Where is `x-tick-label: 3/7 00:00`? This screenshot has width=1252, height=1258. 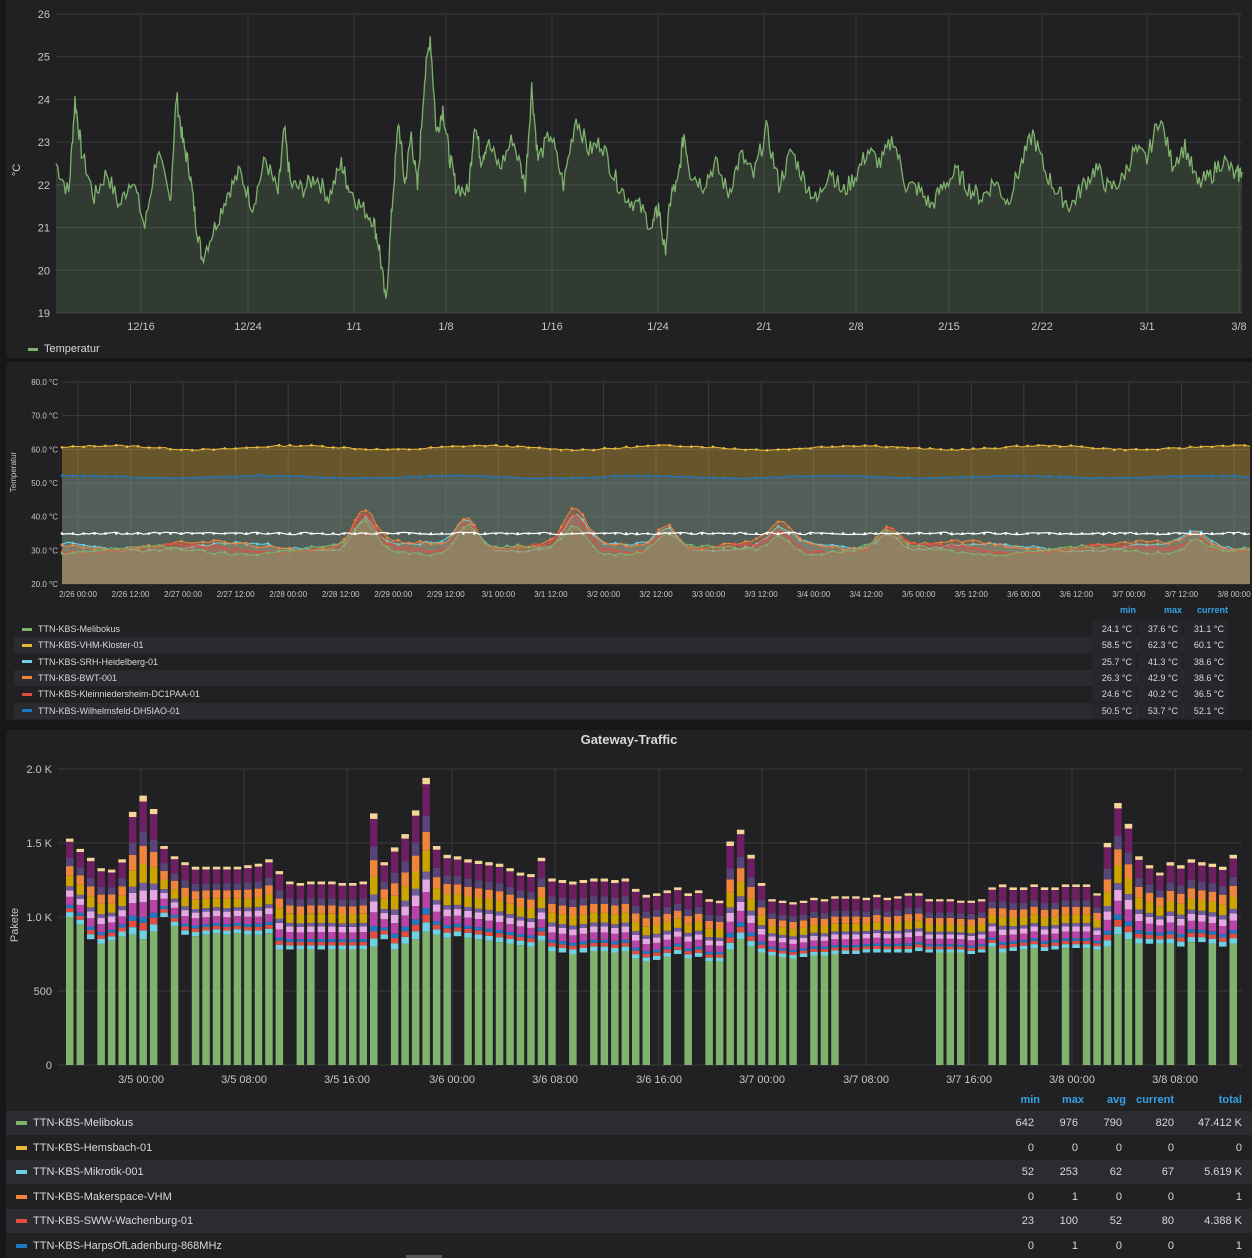
x-tick-label: 3/7 00:00 is located at coordinates (1129, 594).